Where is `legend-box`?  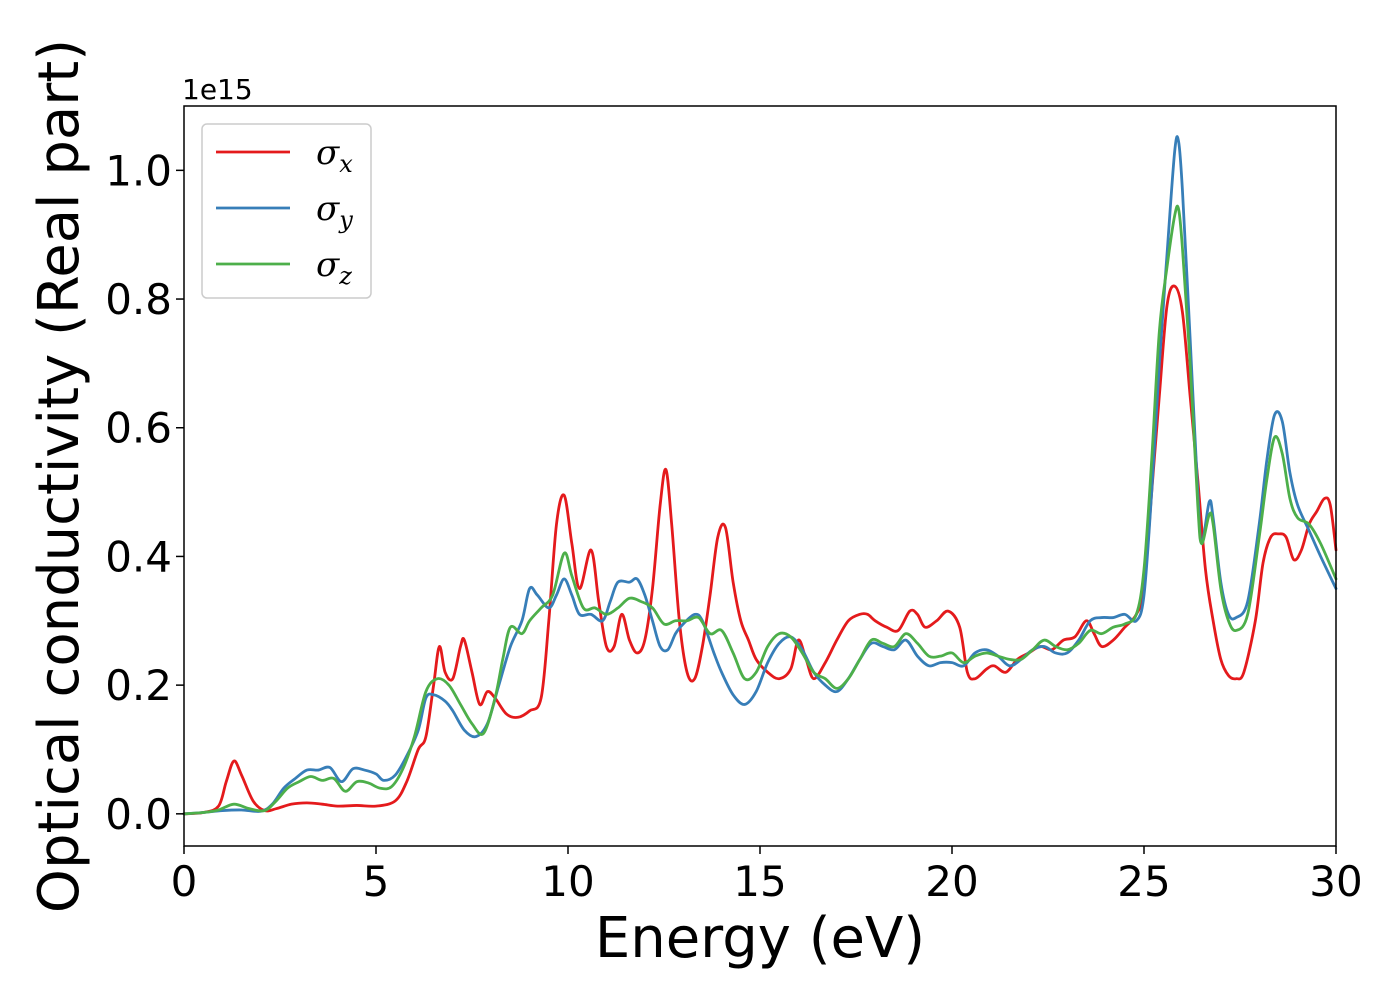
legend-box is located at coordinates (286, 211).